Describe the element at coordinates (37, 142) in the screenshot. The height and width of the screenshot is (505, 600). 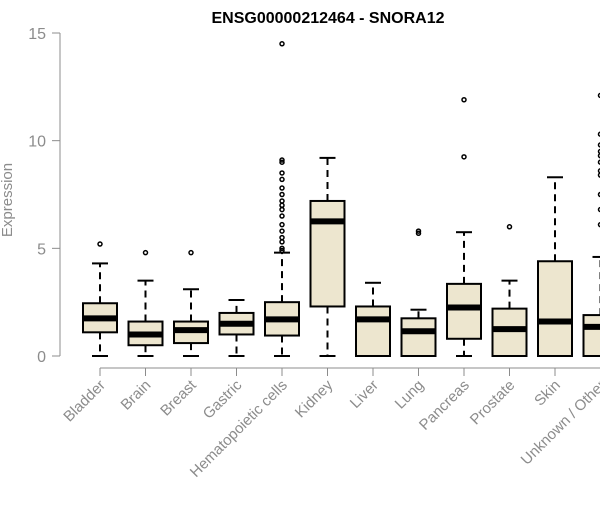
I see `y-tick-label: 10` at that location.